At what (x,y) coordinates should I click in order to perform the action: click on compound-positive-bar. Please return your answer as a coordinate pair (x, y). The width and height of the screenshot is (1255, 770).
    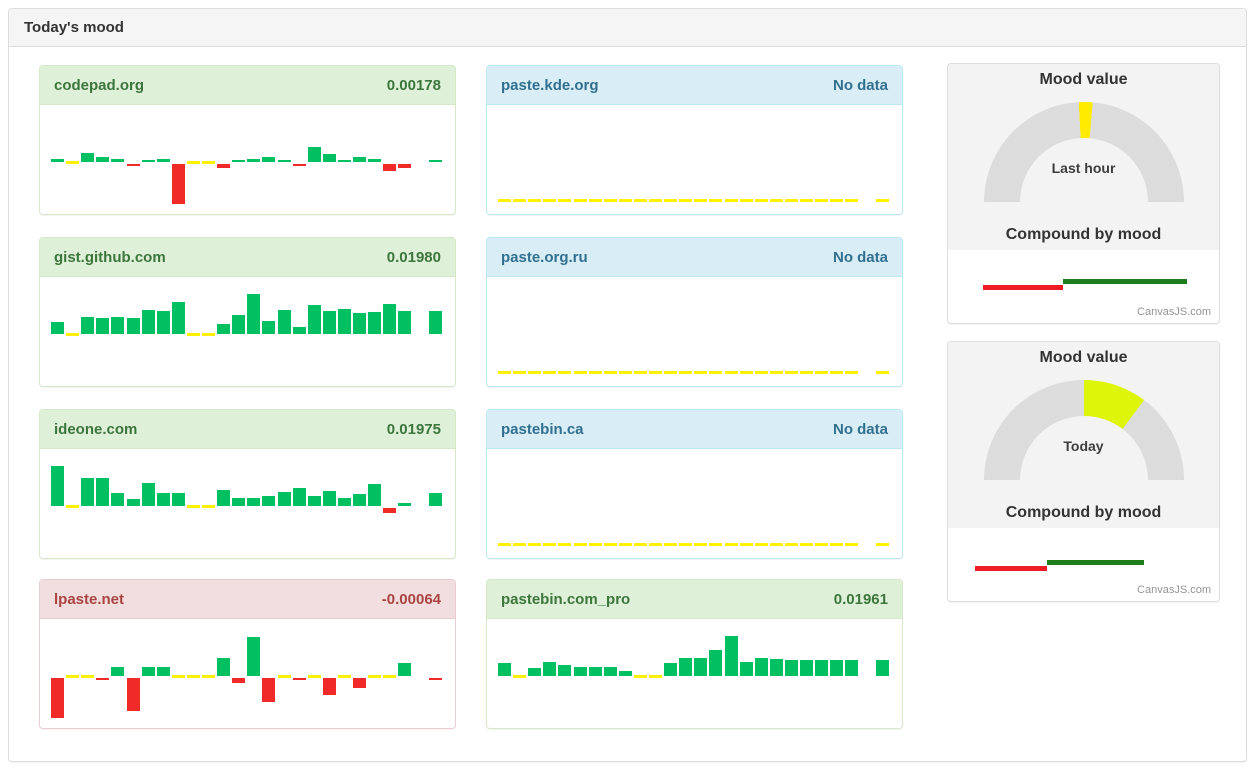
    Looking at the image, I should click on (1125, 281).